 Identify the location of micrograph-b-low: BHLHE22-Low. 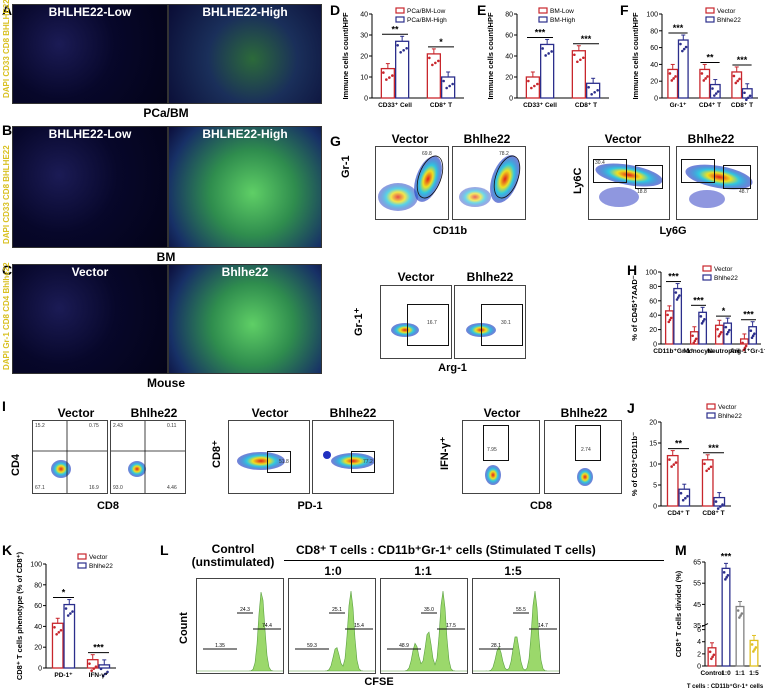
(90, 187).